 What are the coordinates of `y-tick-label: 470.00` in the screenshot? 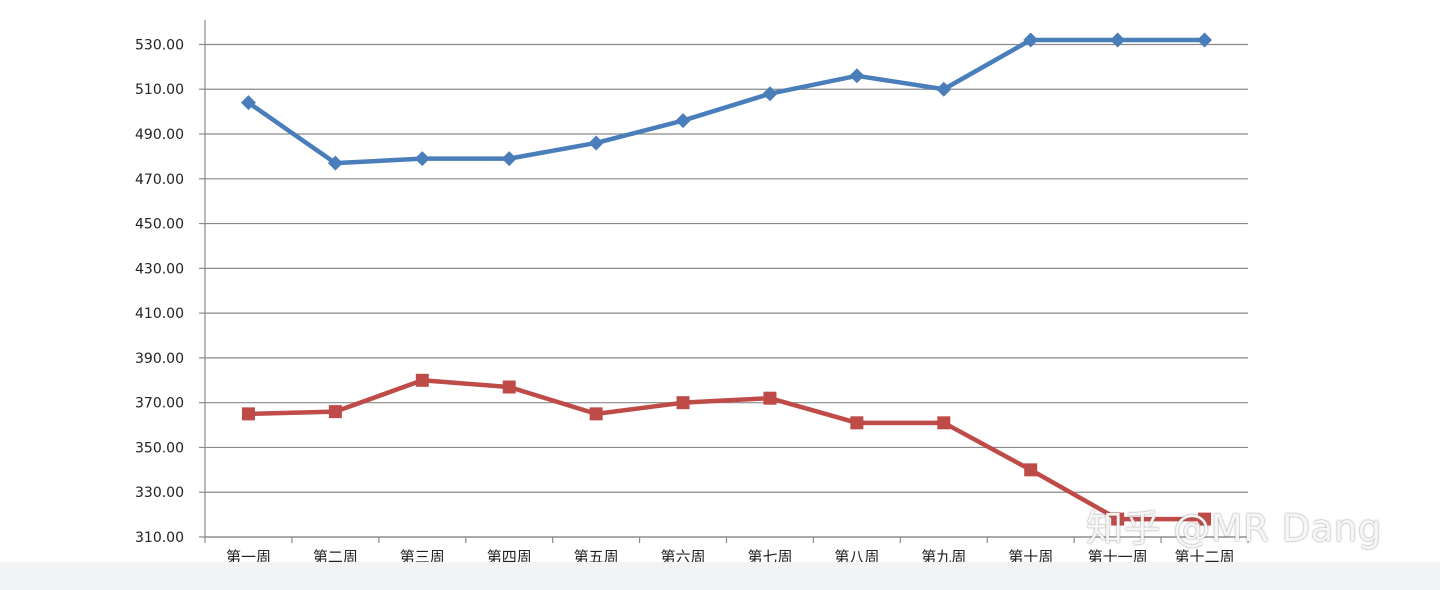 It's located at (159, 180).